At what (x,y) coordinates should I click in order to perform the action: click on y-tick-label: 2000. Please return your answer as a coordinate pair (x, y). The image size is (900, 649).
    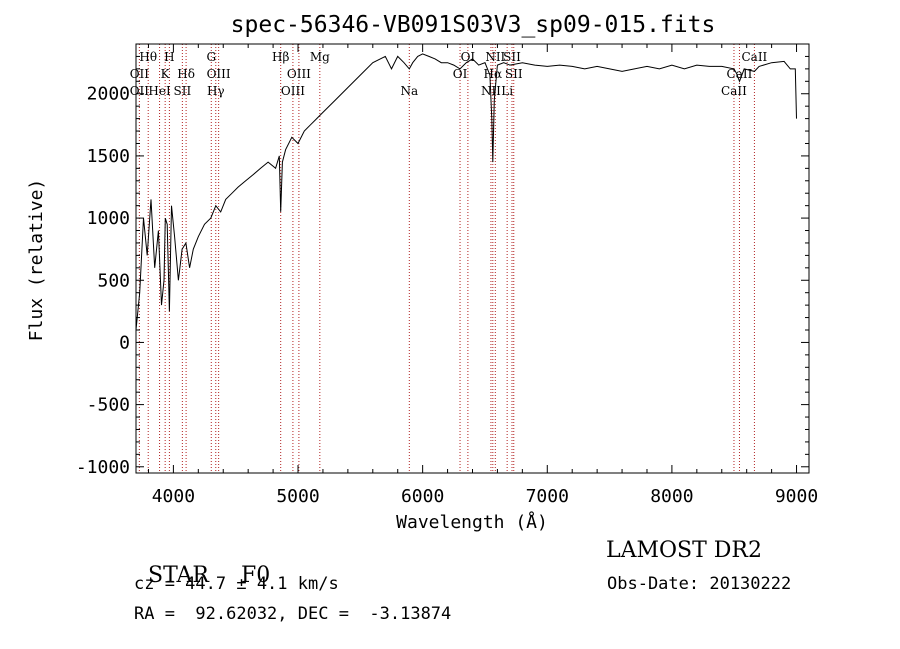
    Looking at the image, I should click on (108, 94).